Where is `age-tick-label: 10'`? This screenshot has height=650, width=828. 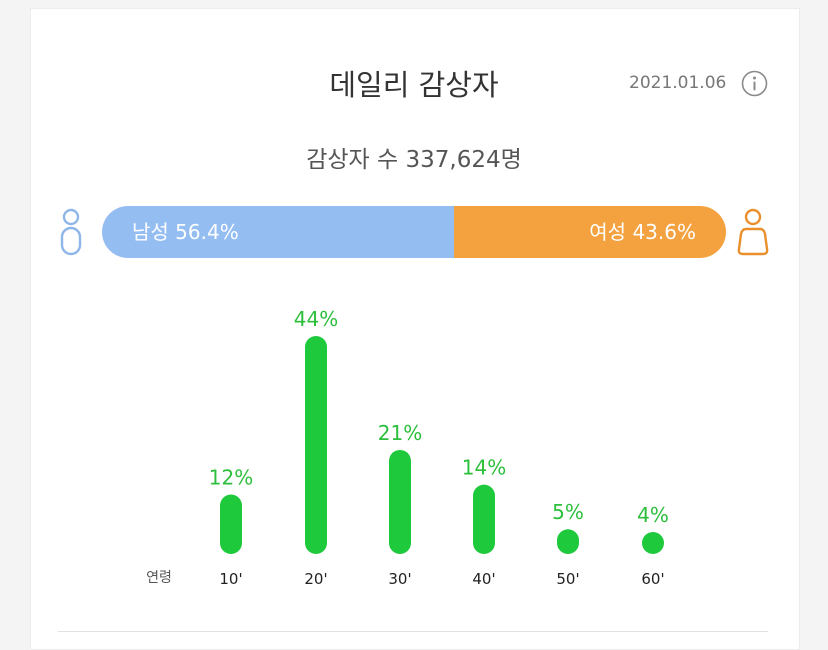 age-tick-label: 10' is located at coordinates (230, 579).